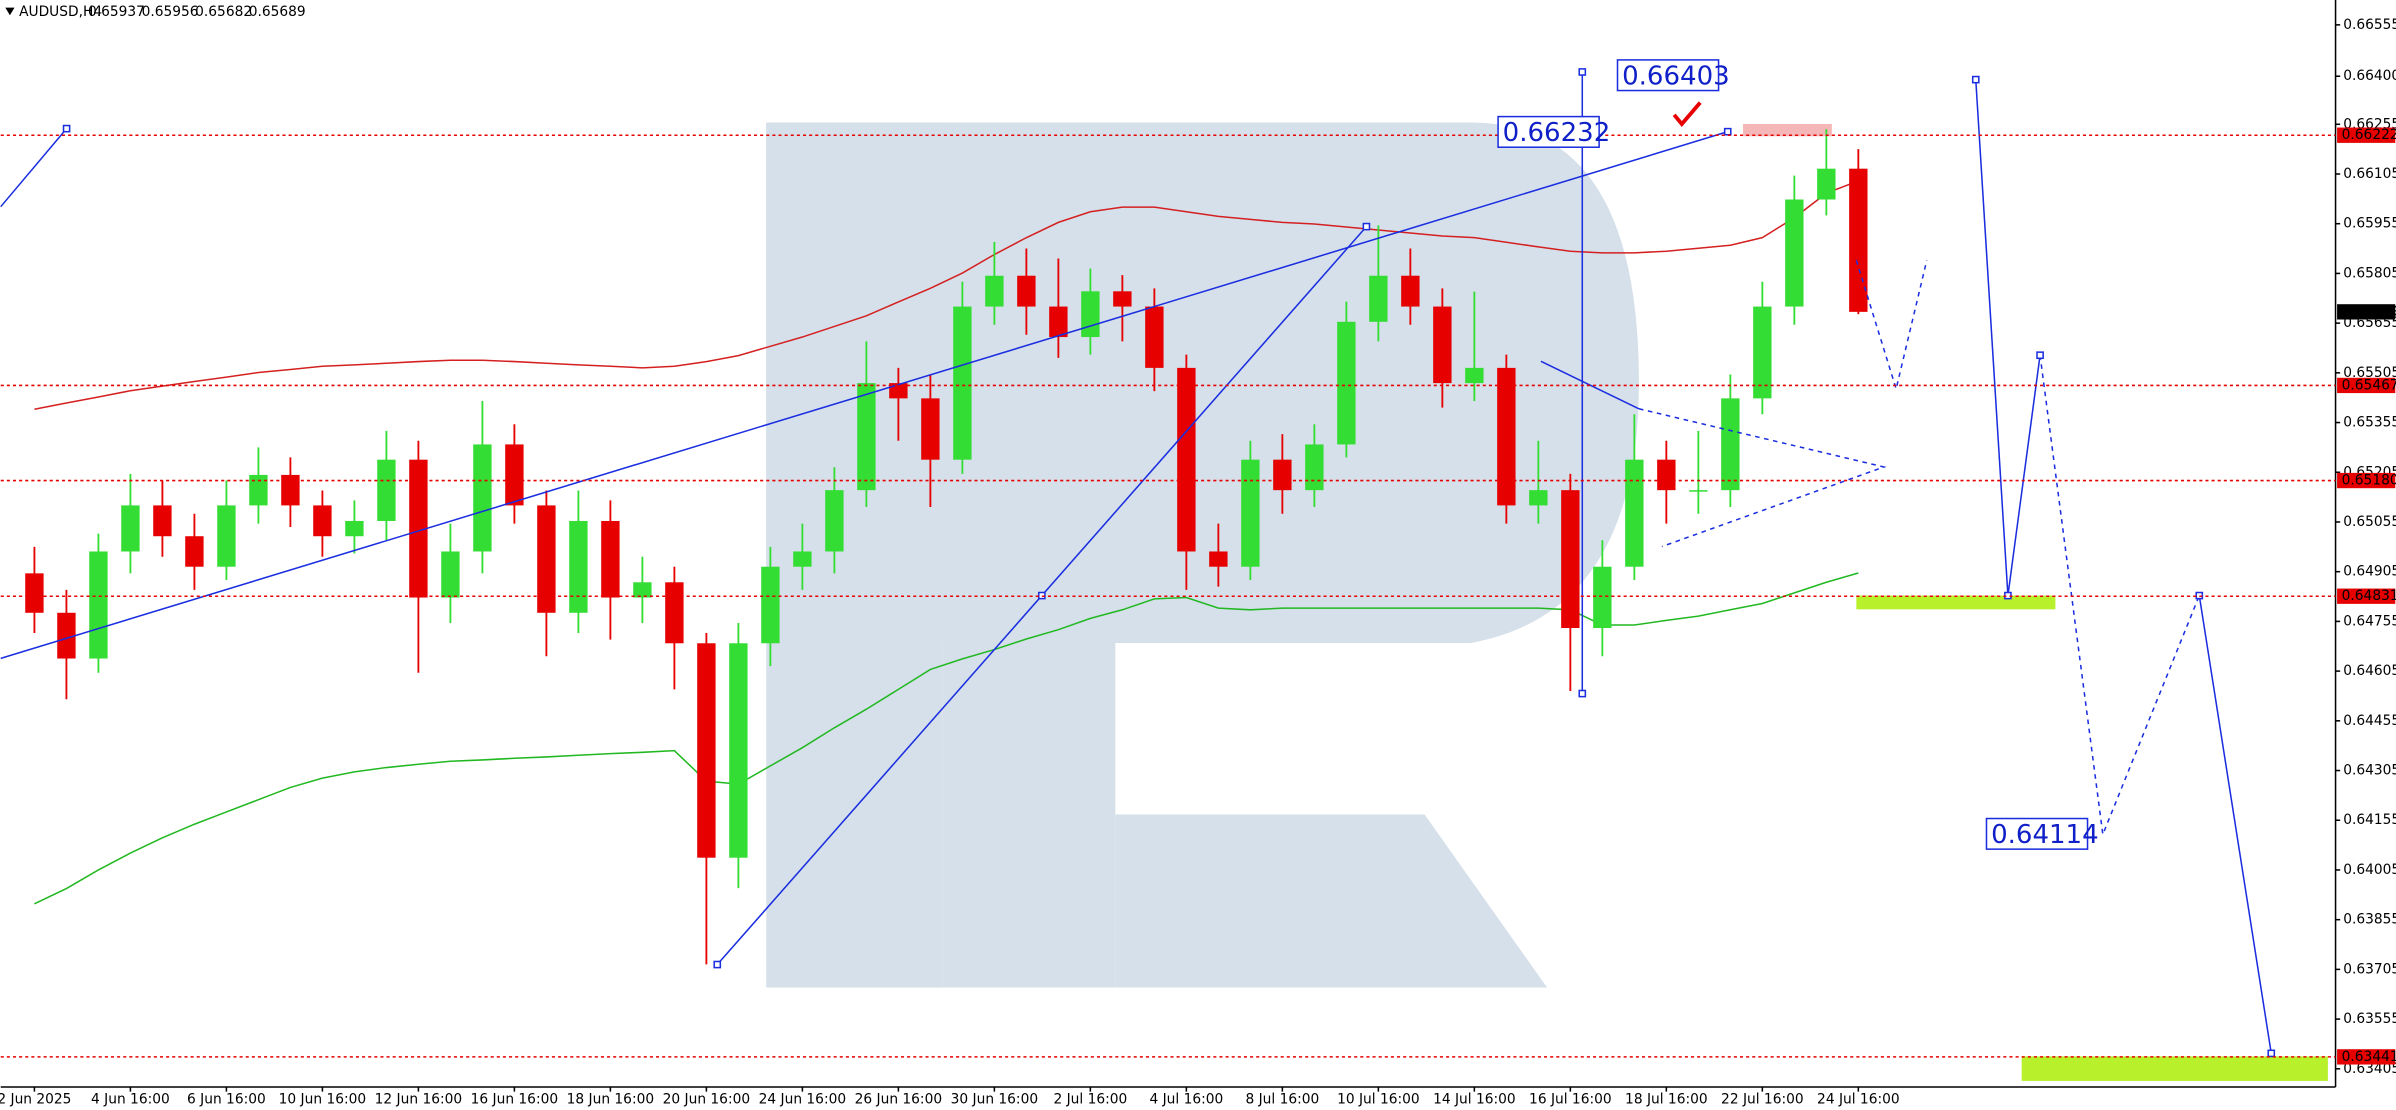 The image size is (2396, 1110). Describe the element at coordinates (223, 12) in the screenshot. I see `header-price: 0.65682` at that location.